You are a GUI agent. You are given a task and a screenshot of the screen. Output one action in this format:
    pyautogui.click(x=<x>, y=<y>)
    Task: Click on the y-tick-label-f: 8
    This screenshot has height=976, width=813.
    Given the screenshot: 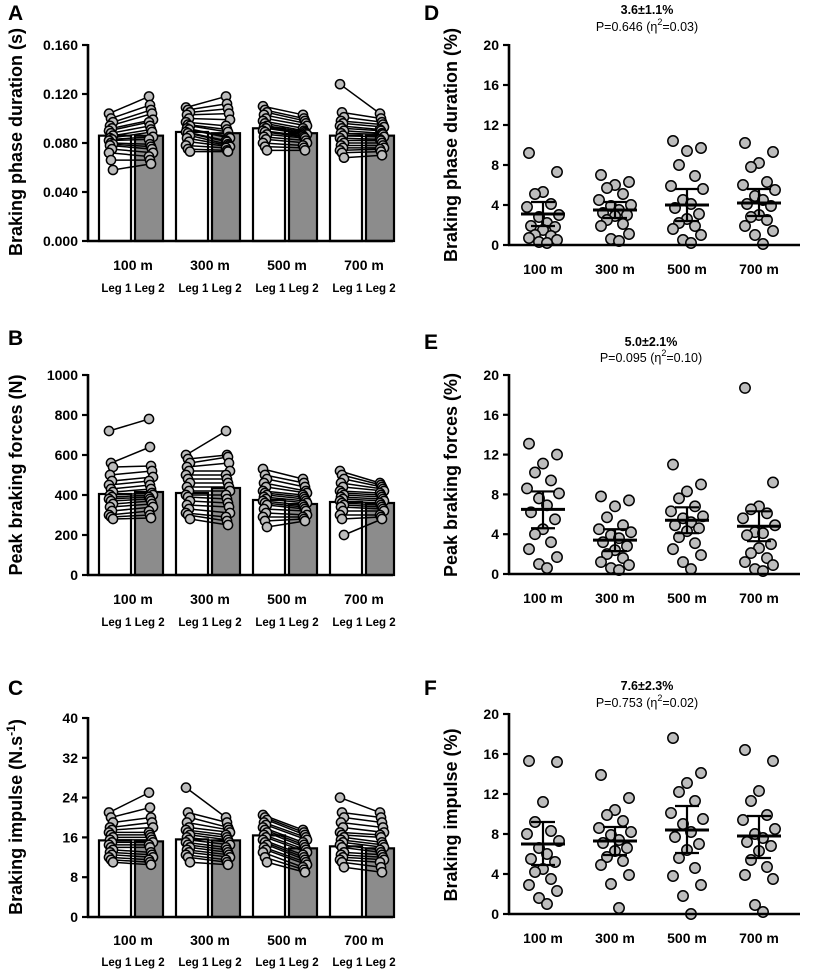 What is the action you would take?
    pyautogui.click(x=495, y=834)
    